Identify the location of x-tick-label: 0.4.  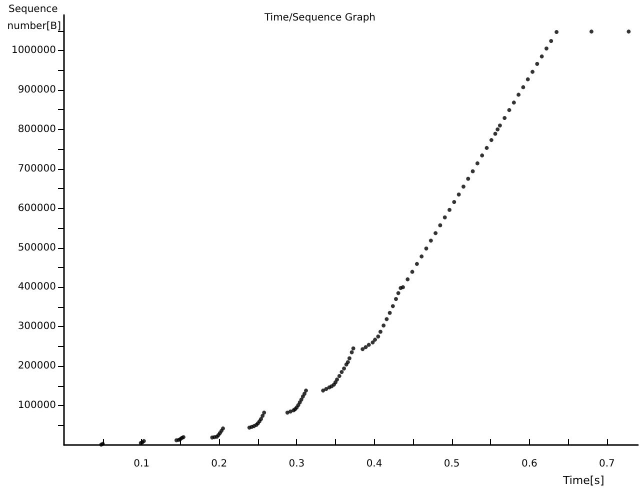
(374, 464).